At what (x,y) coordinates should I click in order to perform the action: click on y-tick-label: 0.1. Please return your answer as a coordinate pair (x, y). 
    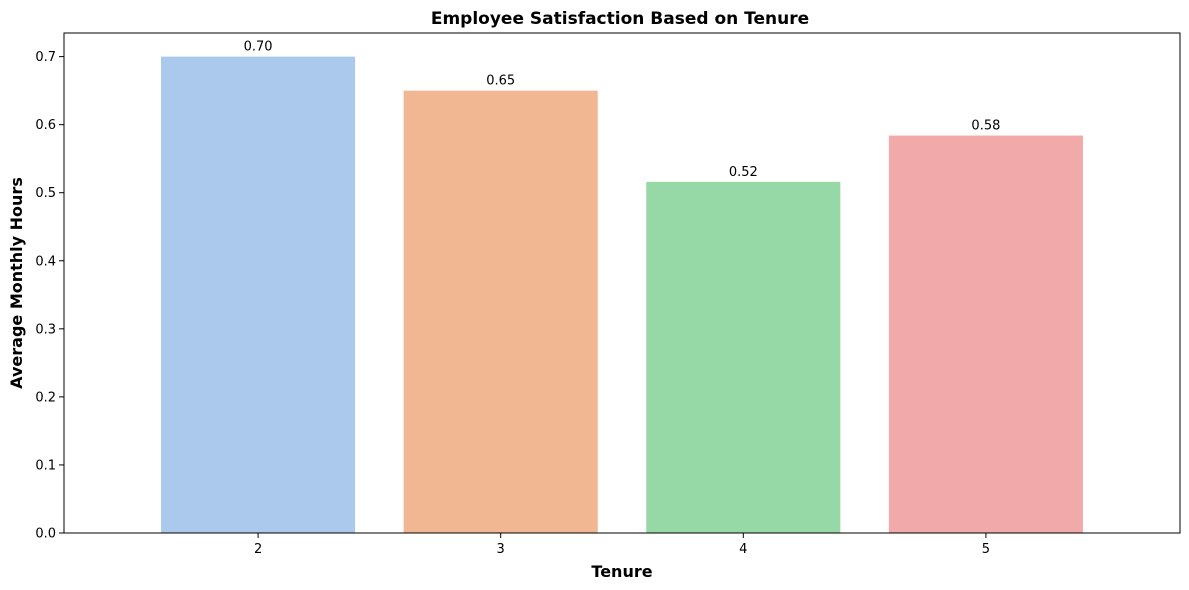
    Looking at the image, I should click on (45, 465).